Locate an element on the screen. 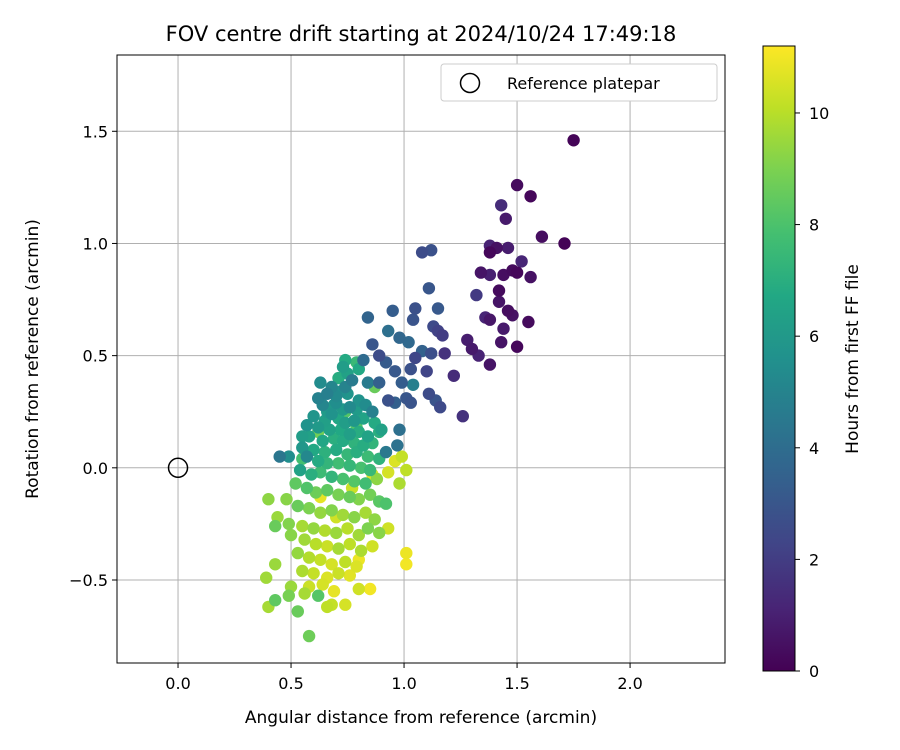  reference-marker-layer is located at coordinates (178, 468).